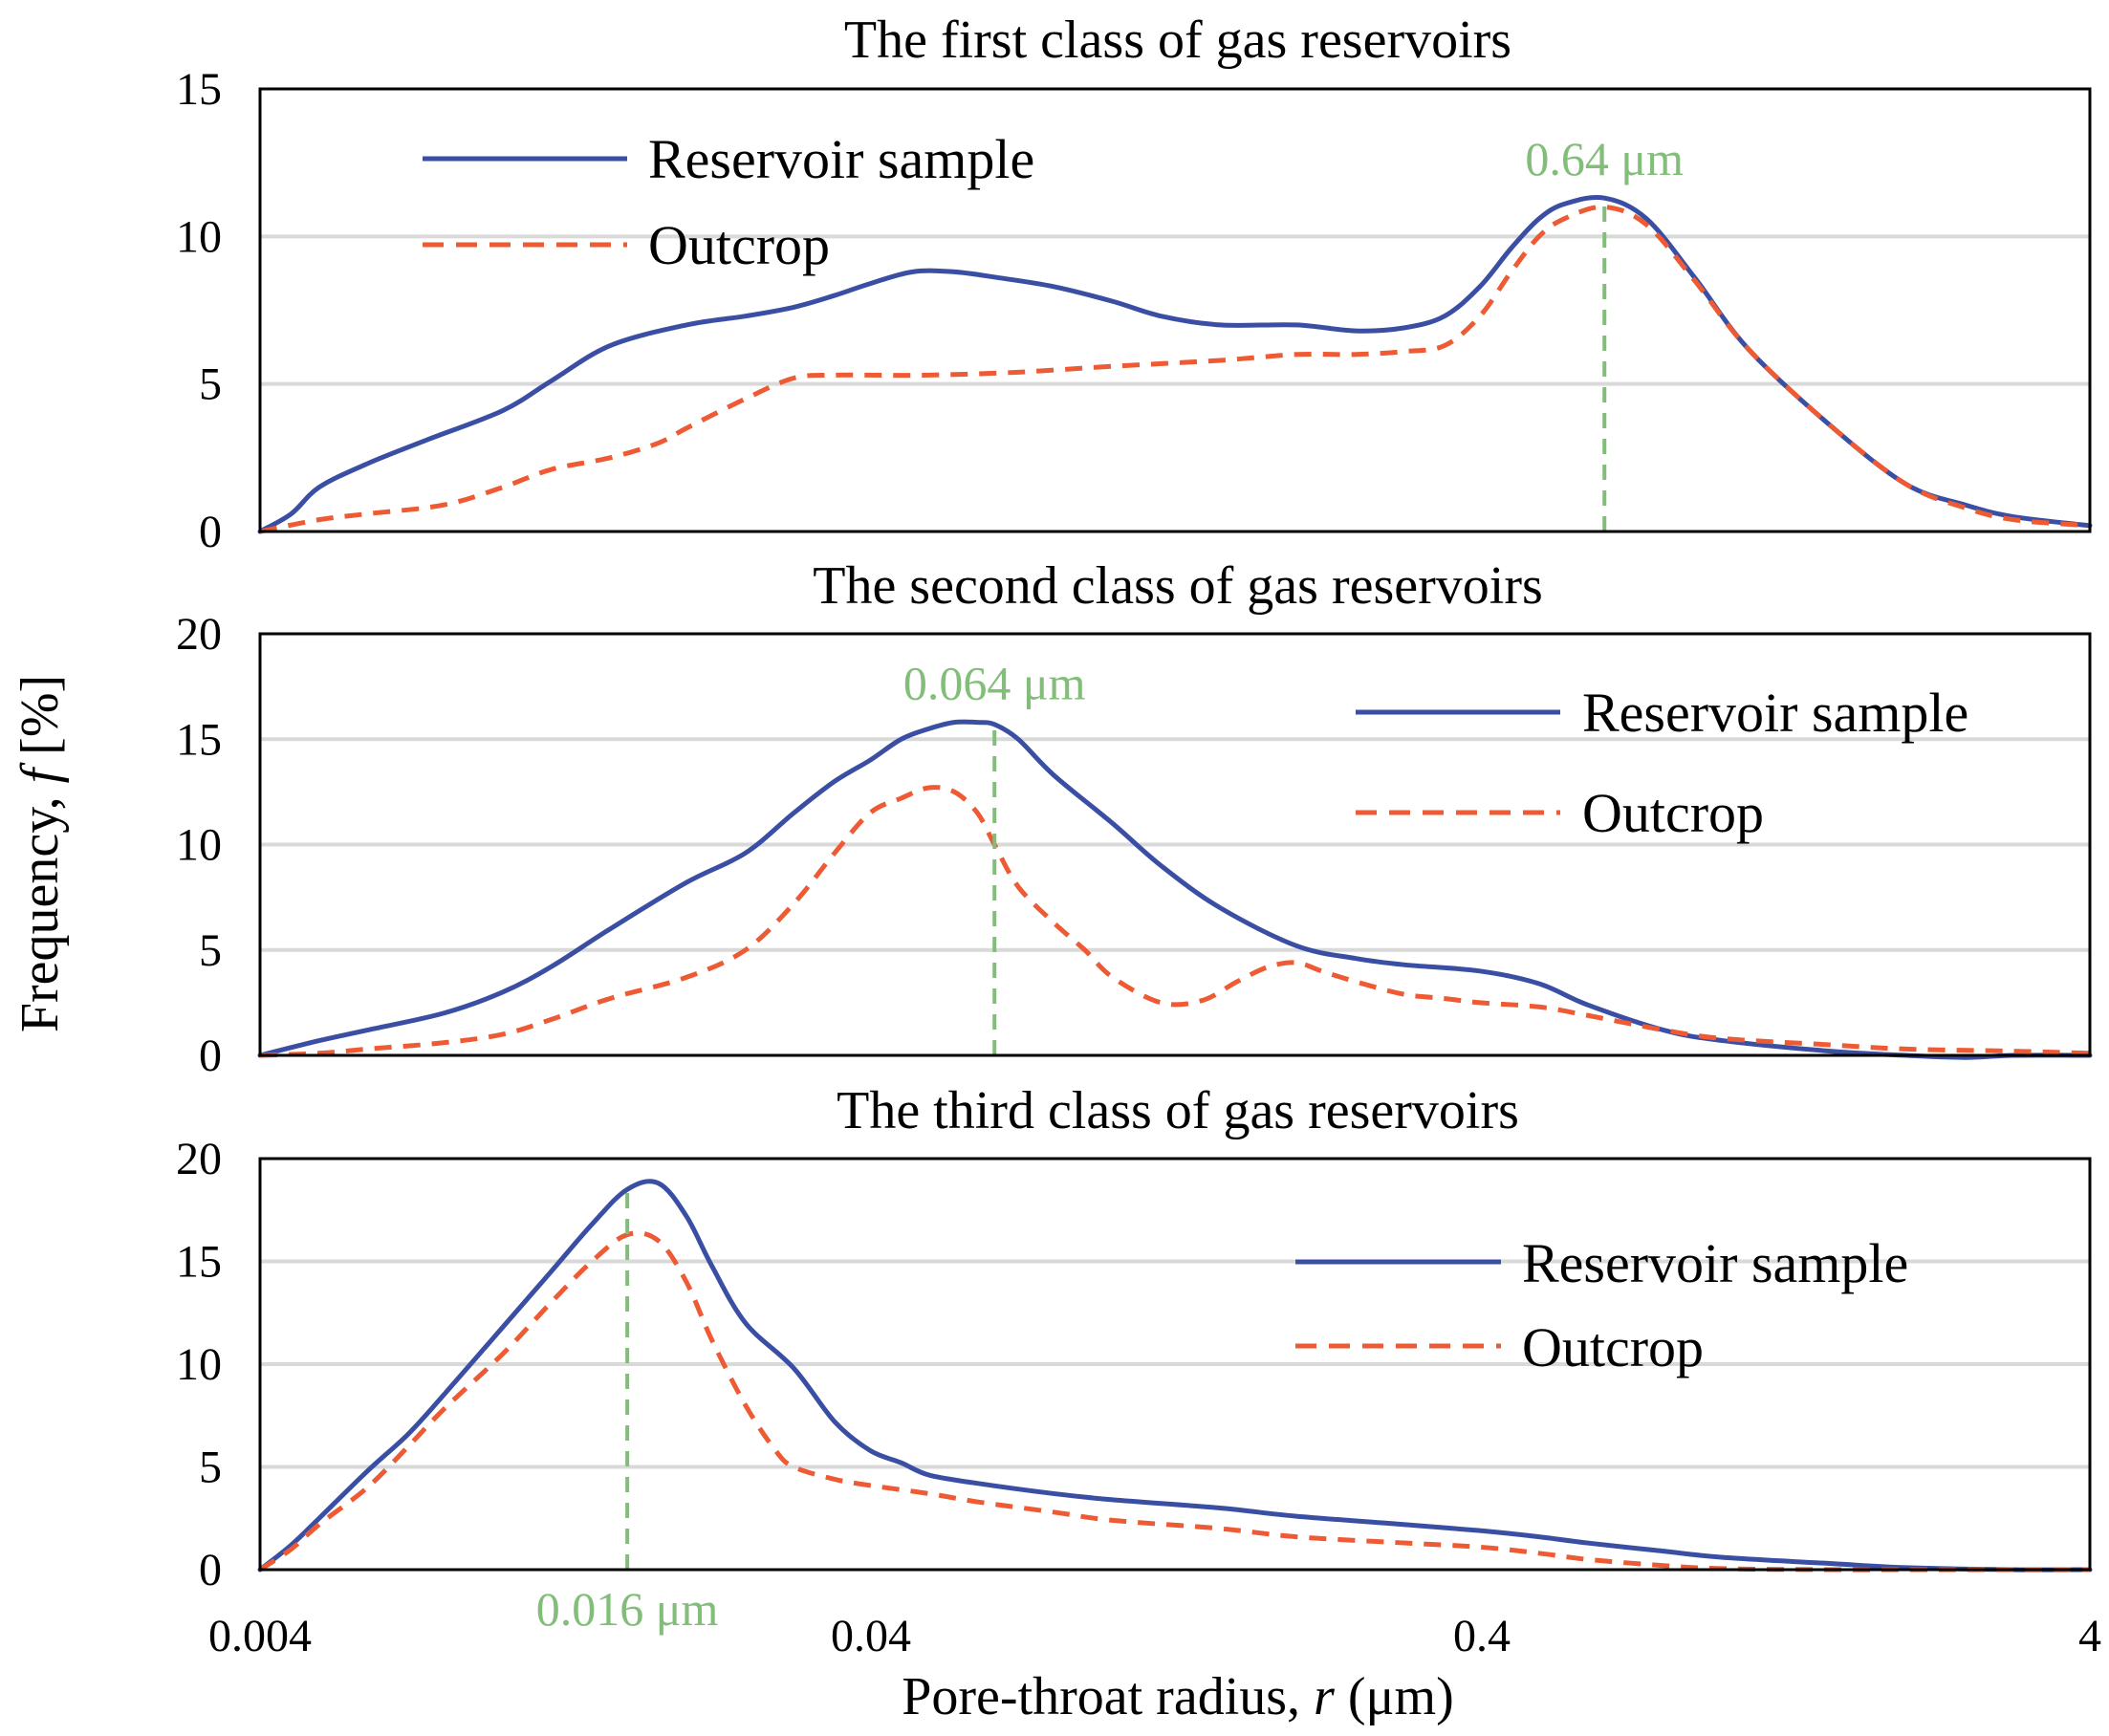  What do you see at coordinates (40, 907) in the screenshot?
I see `y-axis-label-prefix: Frequency,` at bounding box center [40, 907].